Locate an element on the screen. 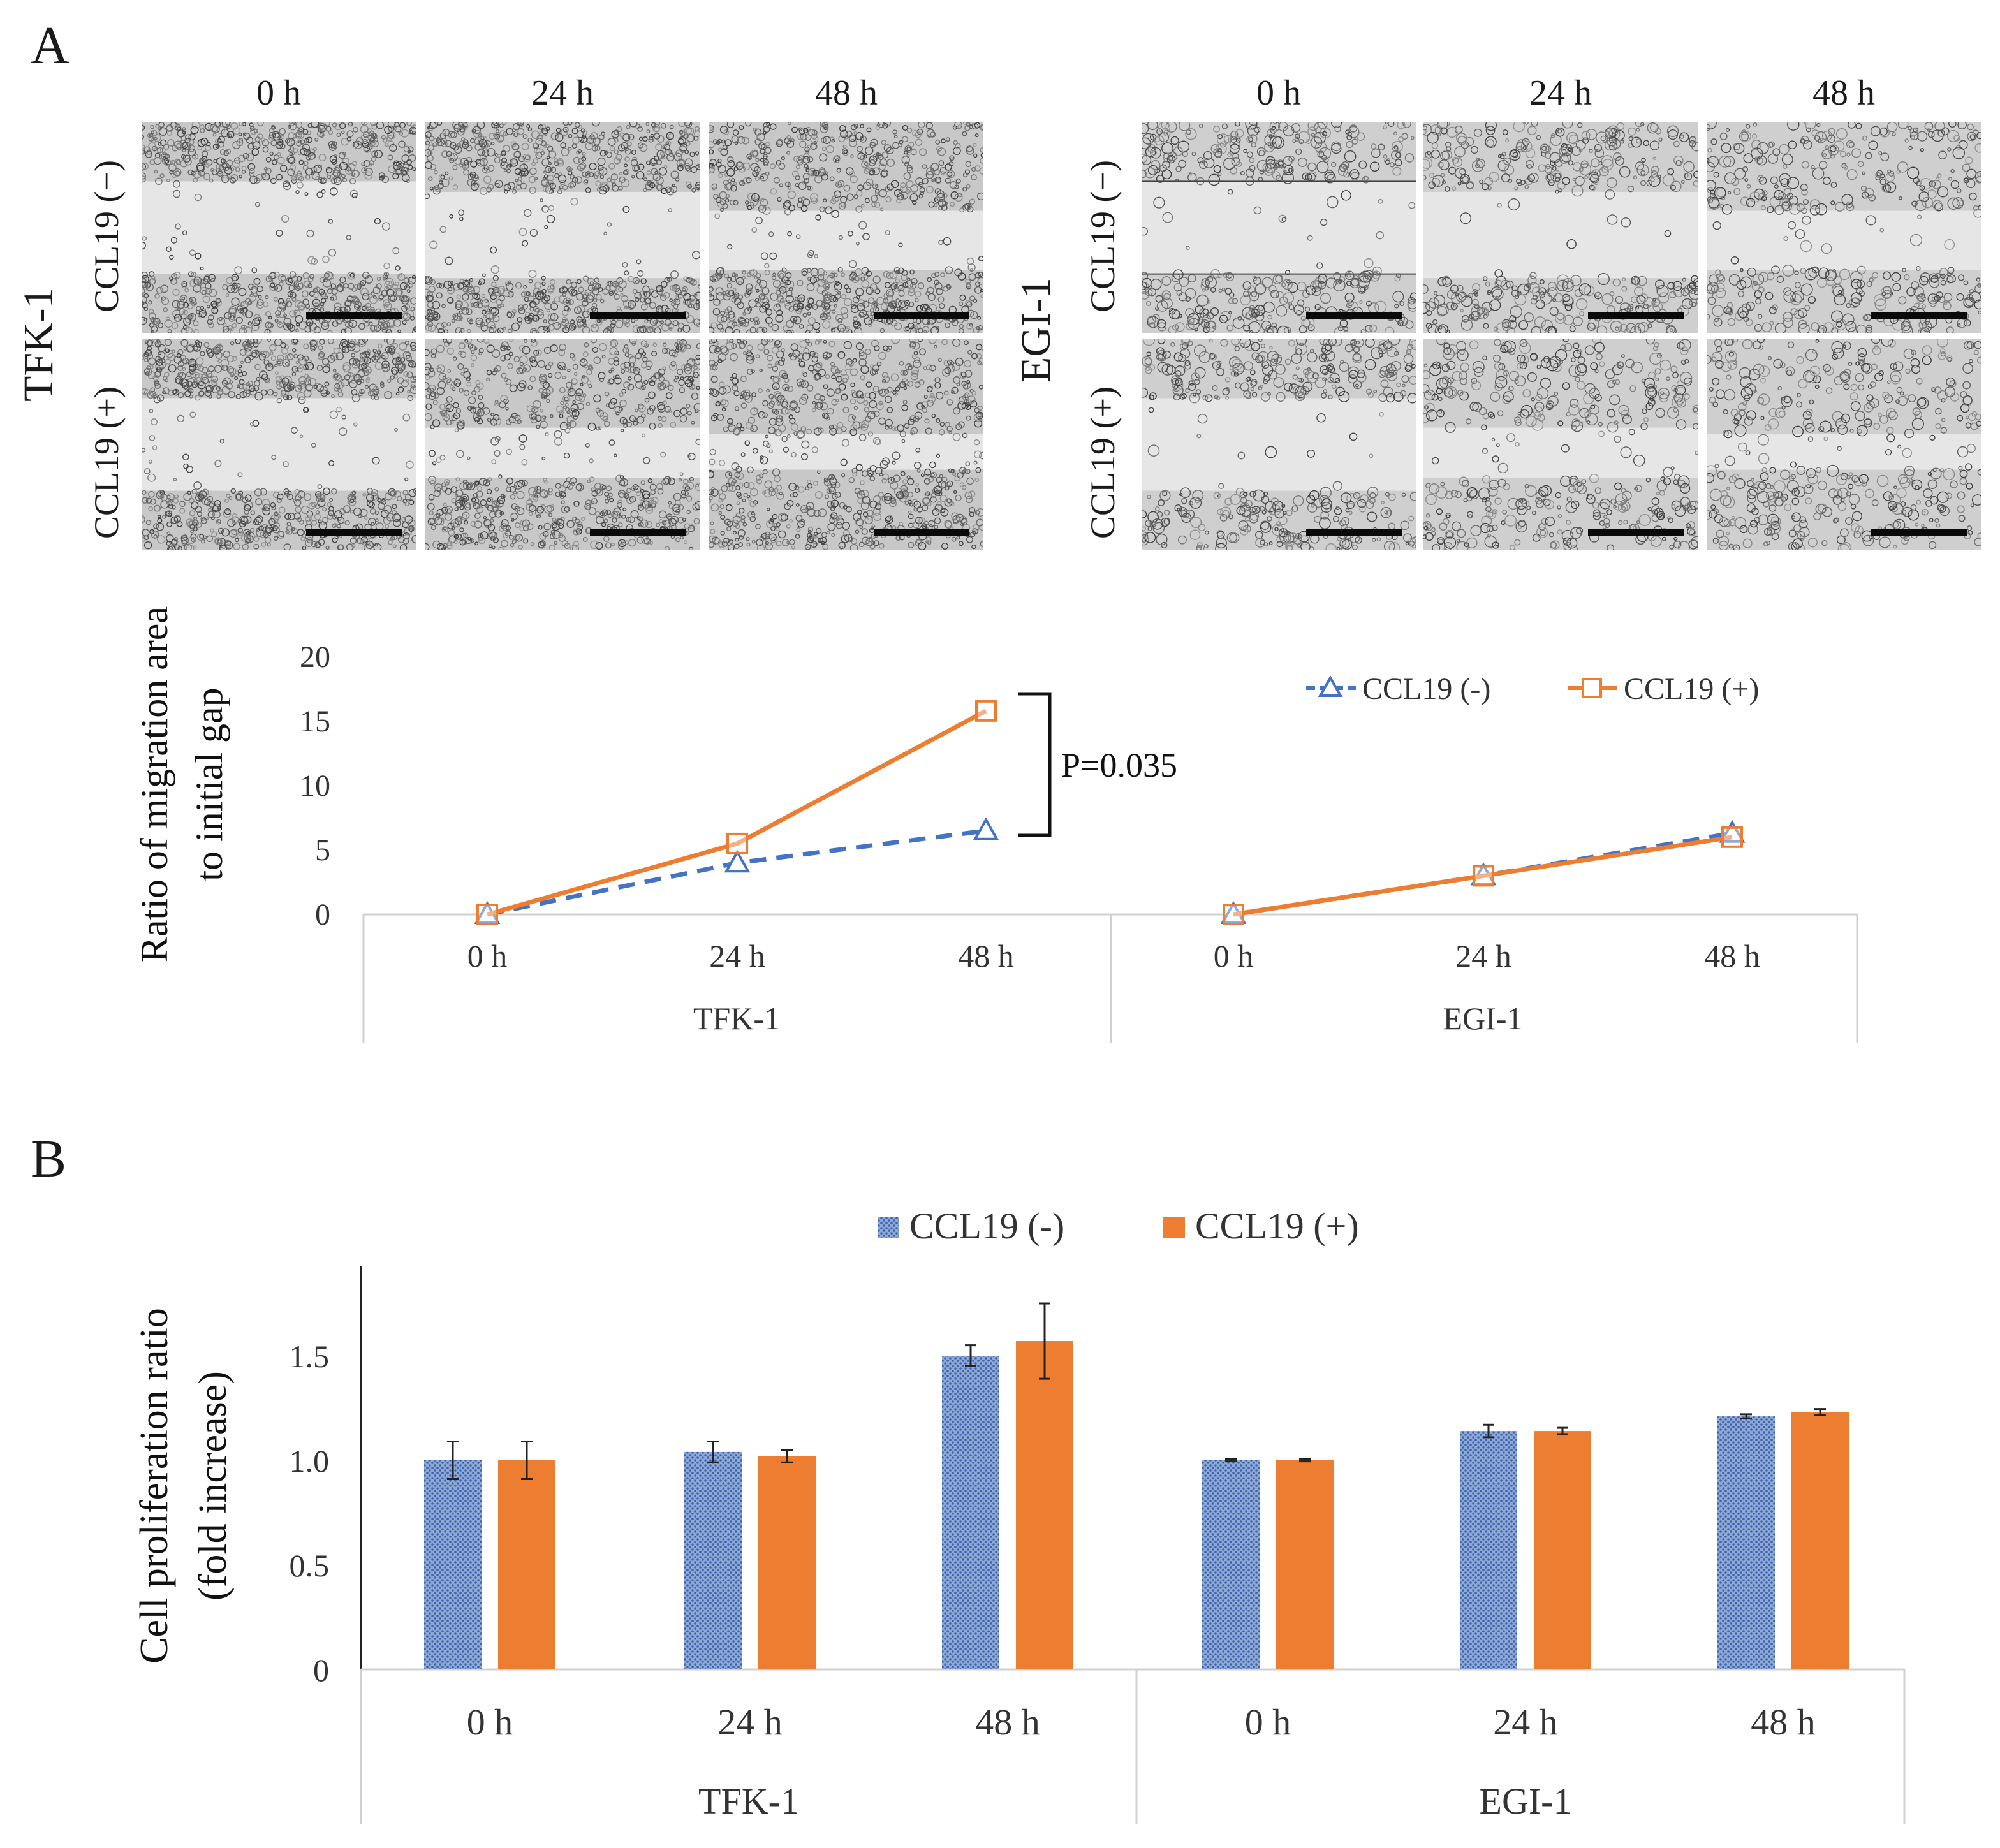  bar-chart-ylabel: Cell proliferation ratio (fold increase) is located at coordinates (184, 1486).